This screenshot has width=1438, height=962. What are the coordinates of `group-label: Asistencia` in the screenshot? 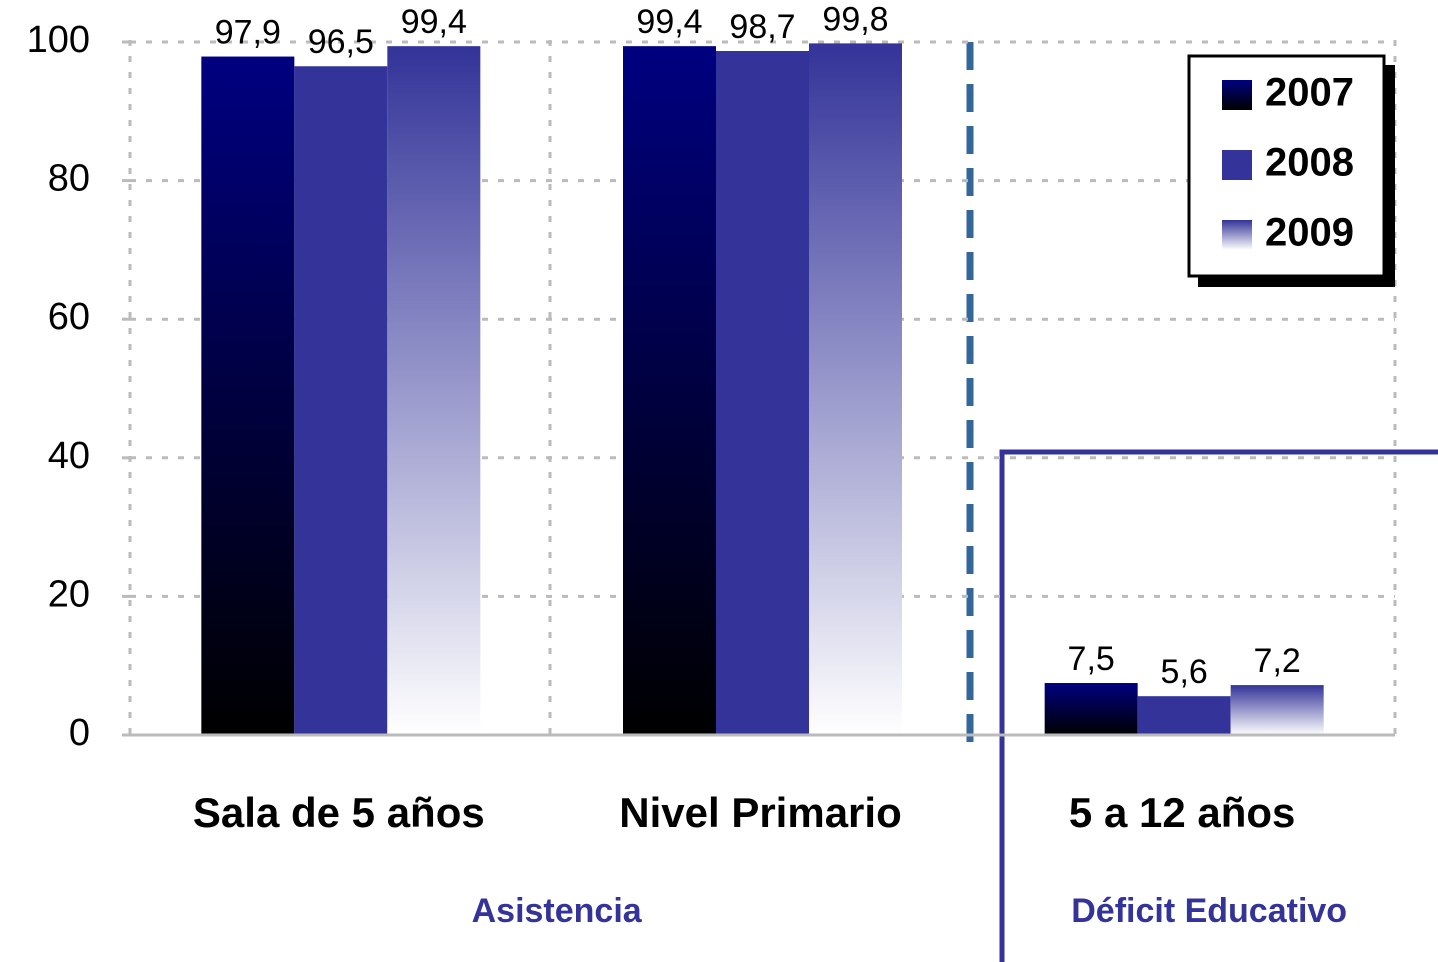 It's located at (557, 911).